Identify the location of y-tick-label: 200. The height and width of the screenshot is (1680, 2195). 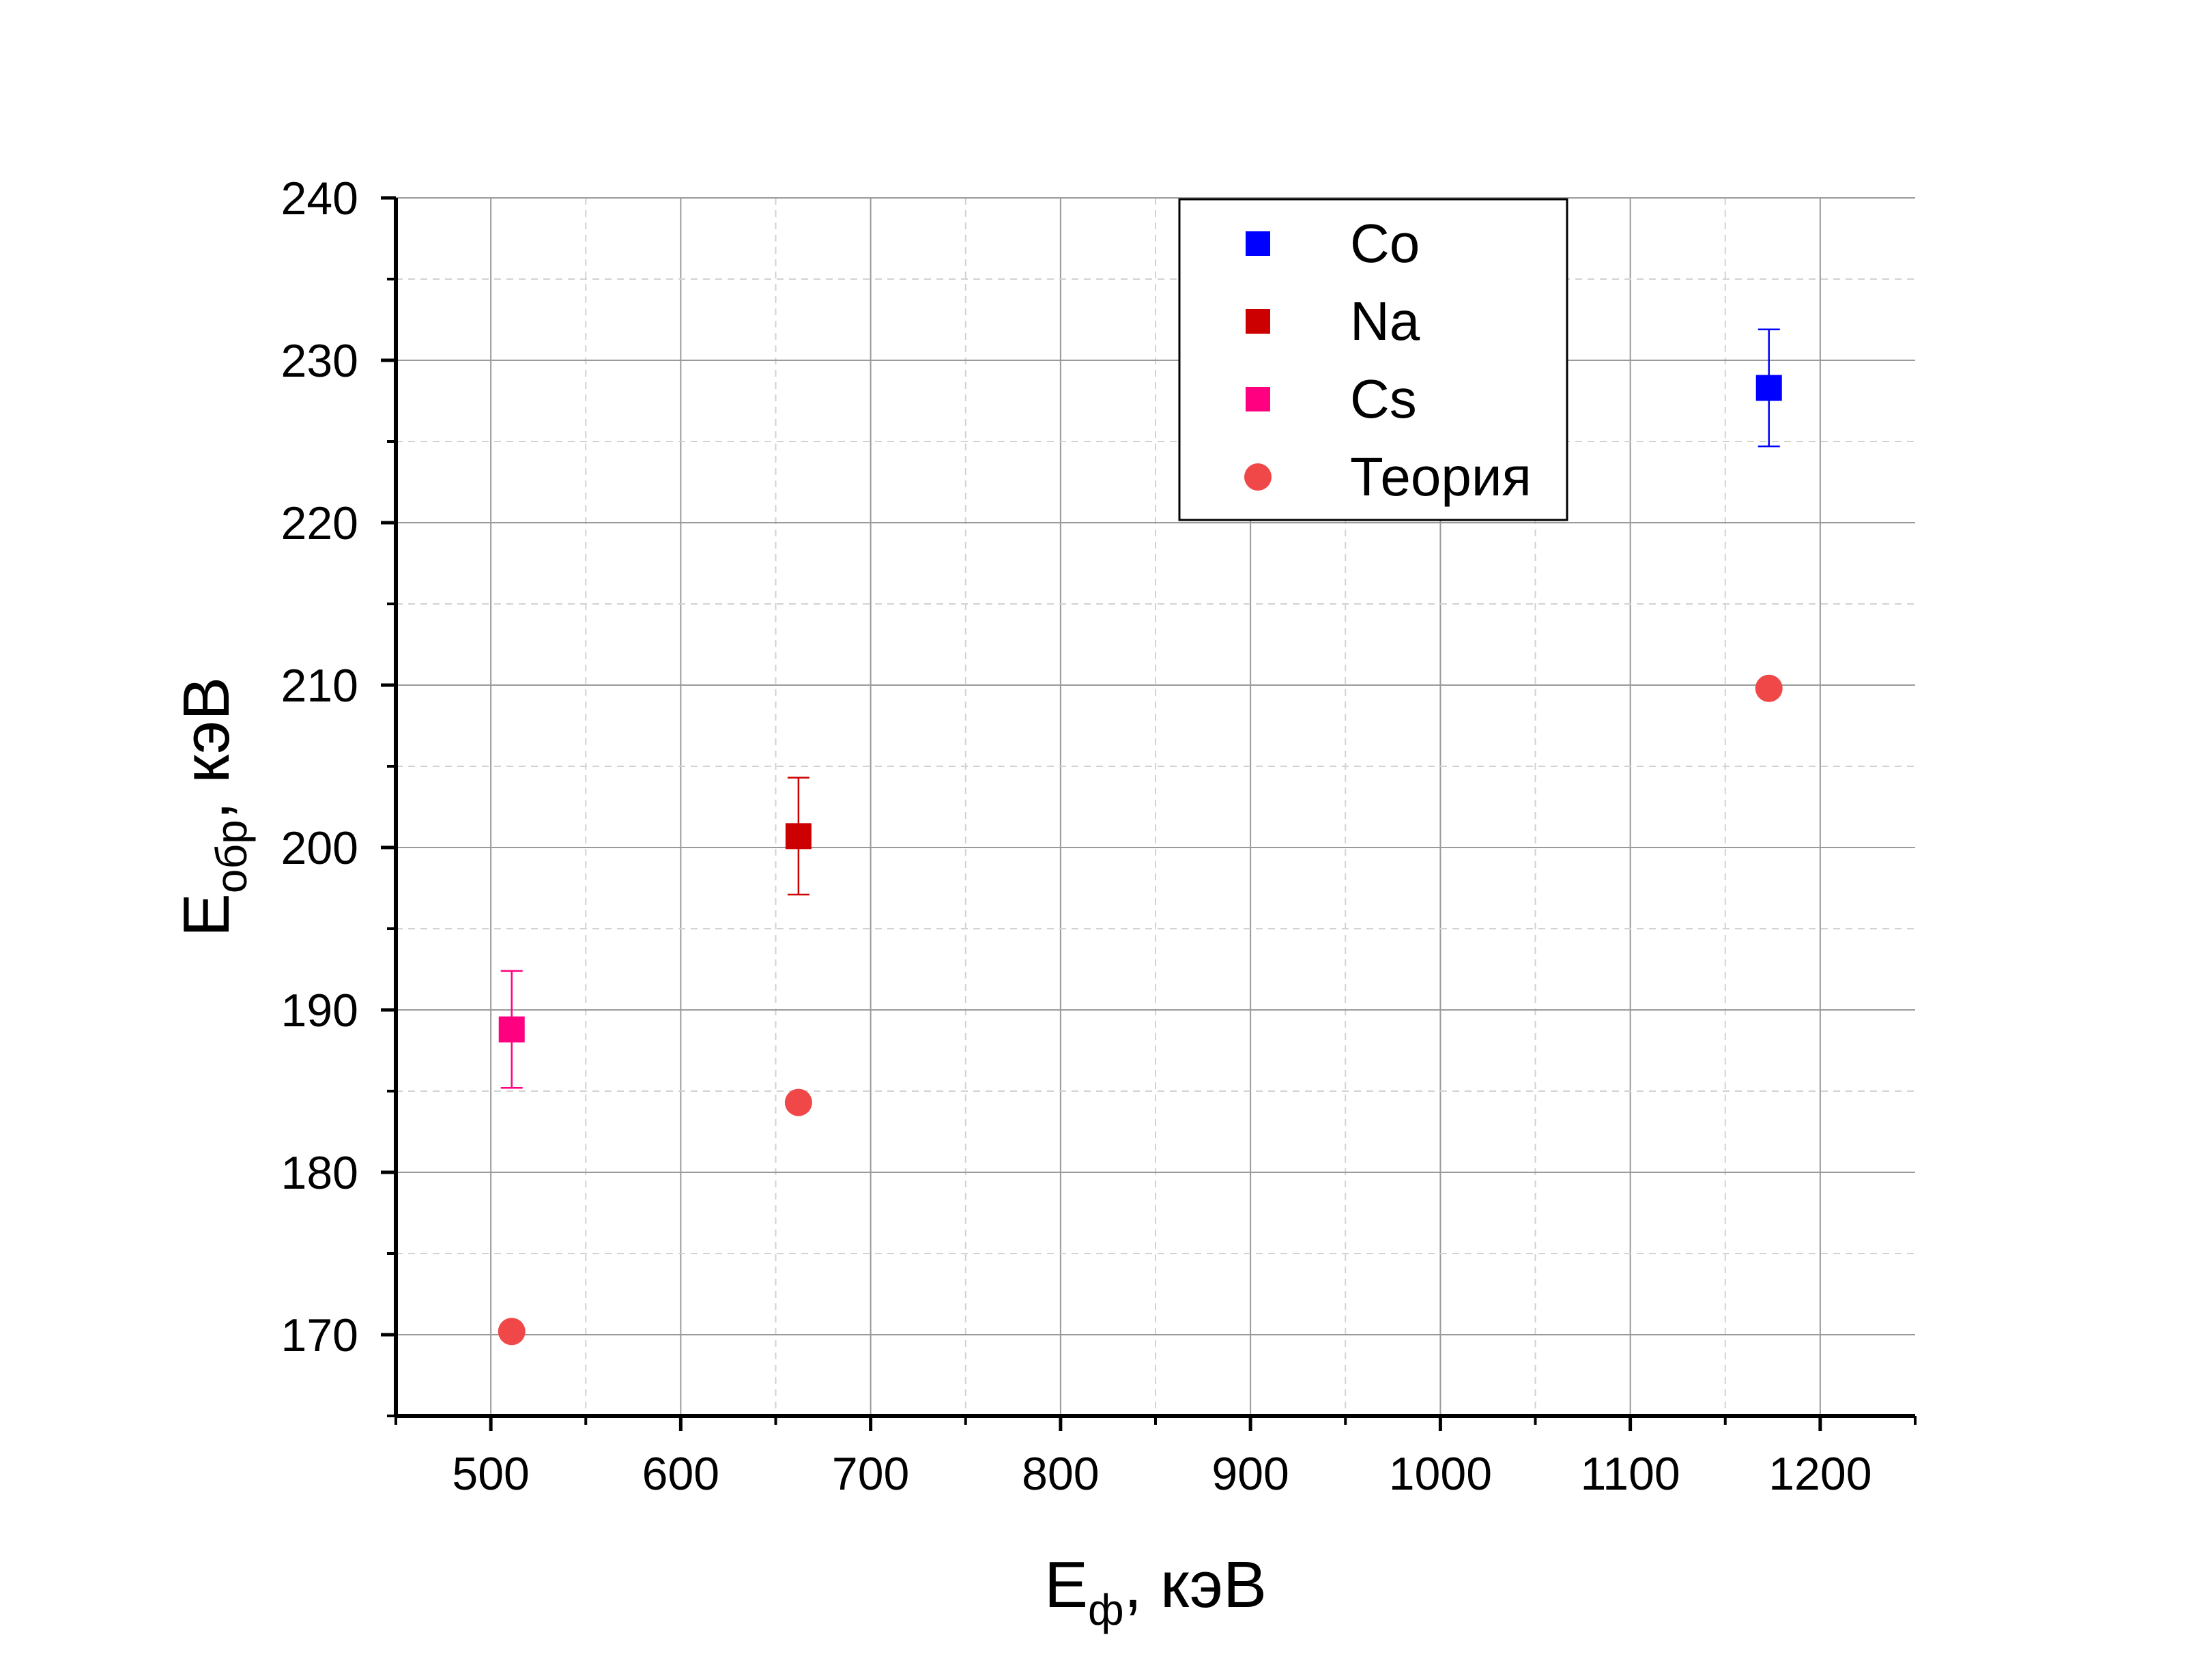
(319, 848).